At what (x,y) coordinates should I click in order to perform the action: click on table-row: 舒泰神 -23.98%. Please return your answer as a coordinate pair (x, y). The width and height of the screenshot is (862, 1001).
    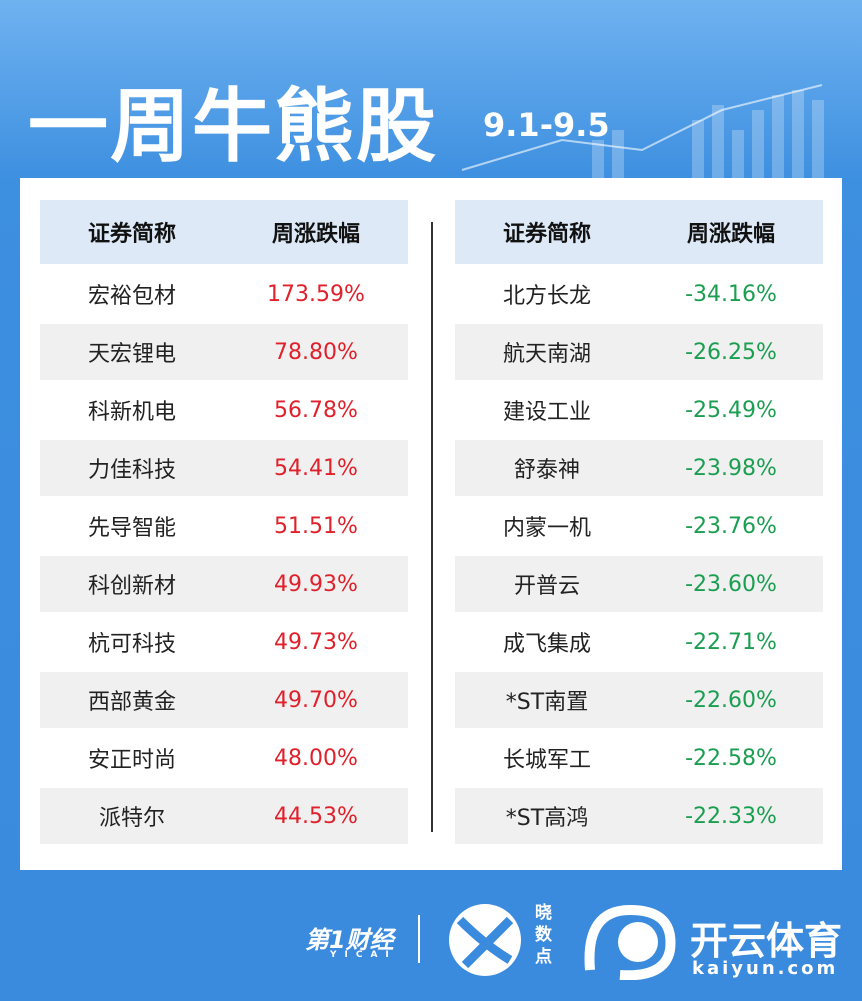
    Looking at the image, I should click on (639, 468).